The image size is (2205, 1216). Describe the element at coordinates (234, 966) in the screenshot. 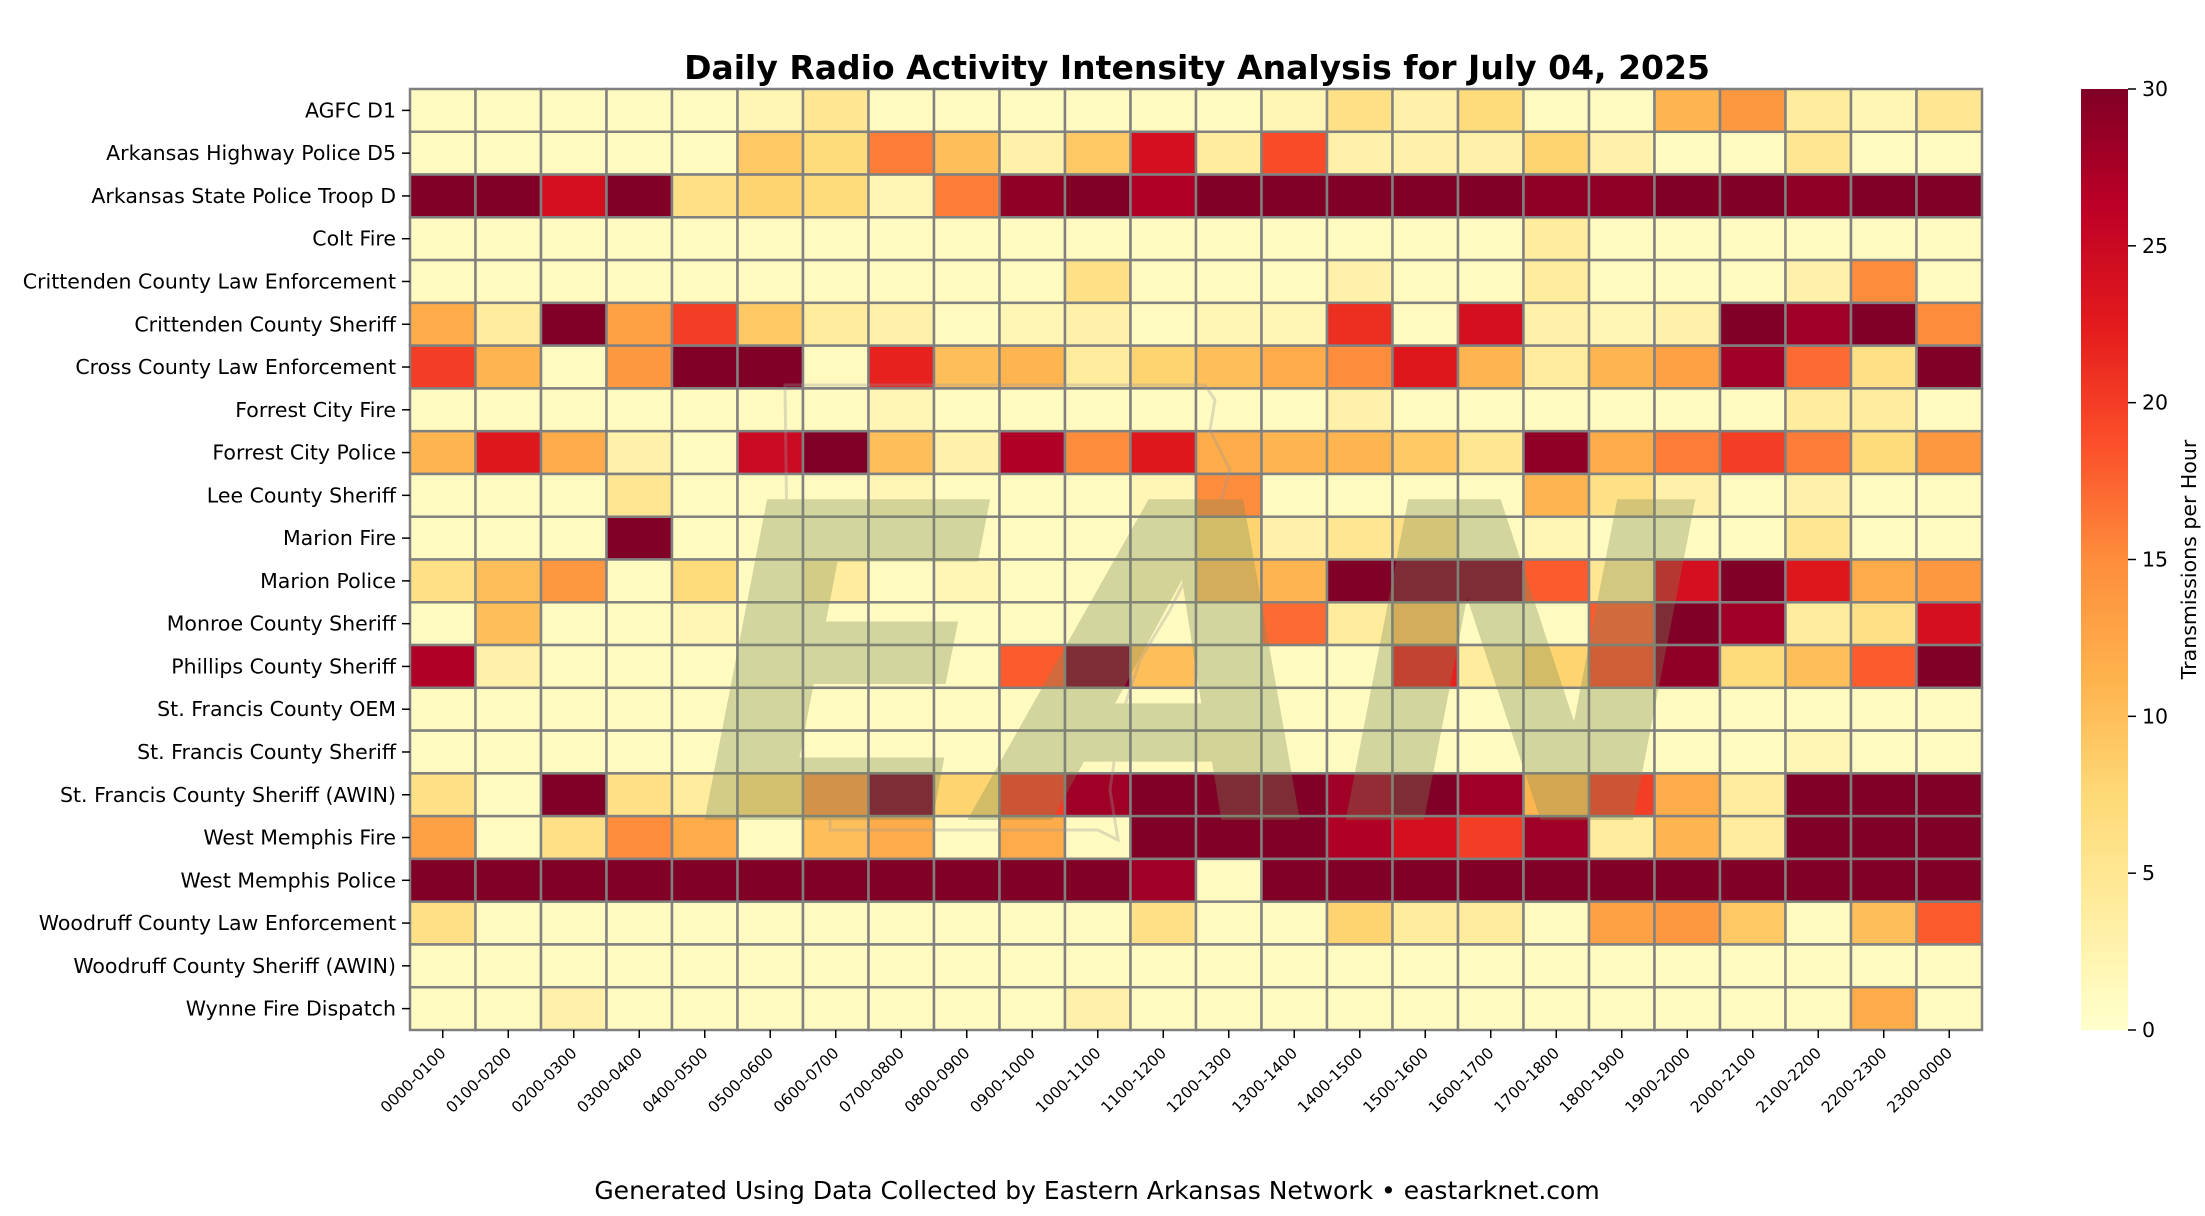

I see `y-tick-label: Woodruff County Sheriff (AWIN)` at that location.